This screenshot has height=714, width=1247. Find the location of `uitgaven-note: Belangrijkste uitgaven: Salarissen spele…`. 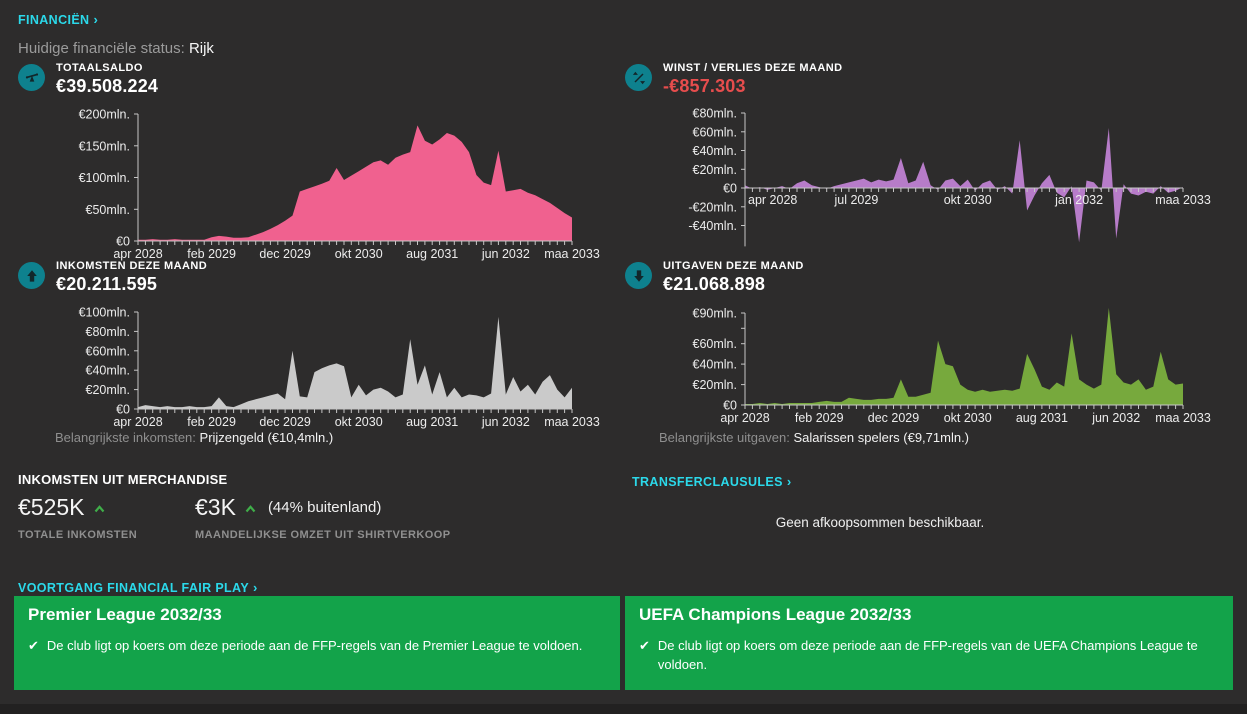

uitgaven-note: Belangrijkste uitgaven: Salarissen spele… is located at coordinates (814, 437).